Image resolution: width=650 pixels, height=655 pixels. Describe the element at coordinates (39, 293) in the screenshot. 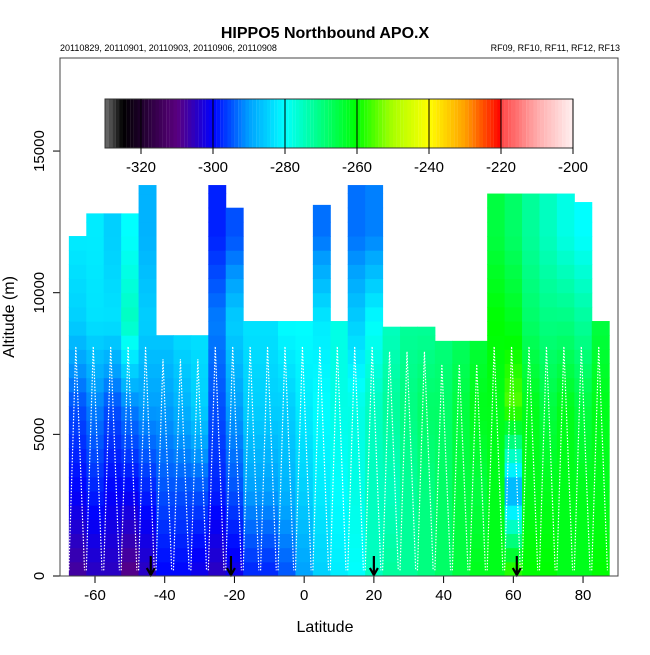

I see `y-tick-label: 10000` at that location.